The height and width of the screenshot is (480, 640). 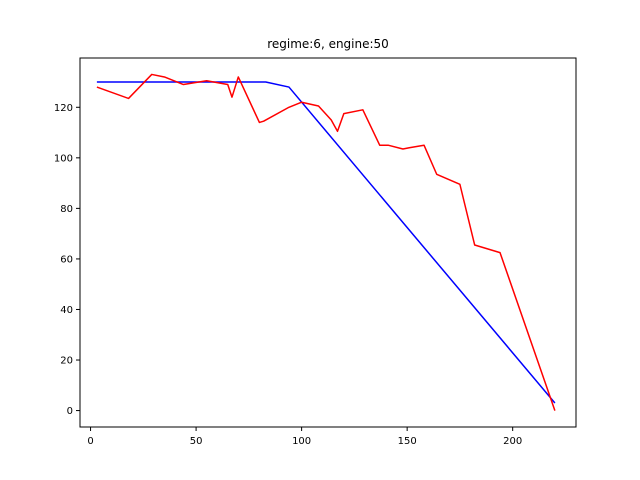 What do you see at coordinates (70, 411) in the screenshot?
I see `y-tick-label: 0` at bounding box center [70, 411].